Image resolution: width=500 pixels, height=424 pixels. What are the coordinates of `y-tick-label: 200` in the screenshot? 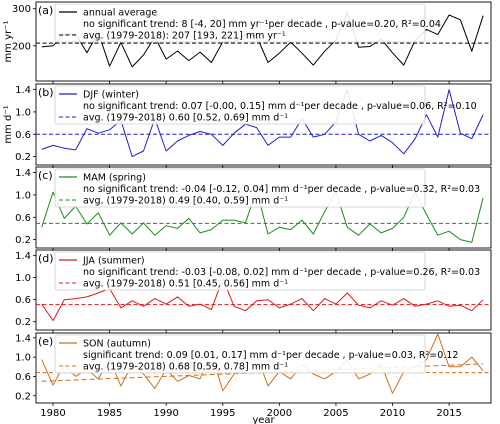 It's located at (21, 46).